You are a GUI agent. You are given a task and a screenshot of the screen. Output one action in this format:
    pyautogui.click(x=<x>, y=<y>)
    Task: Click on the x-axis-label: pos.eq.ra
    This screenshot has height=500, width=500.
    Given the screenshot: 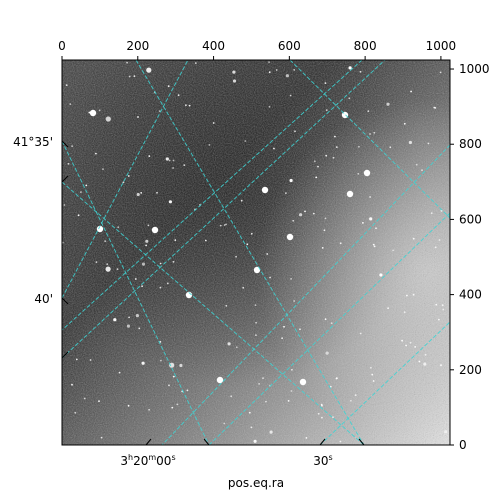 What is the action you would take?
    pyautogui.click(x=256, y=483)
    